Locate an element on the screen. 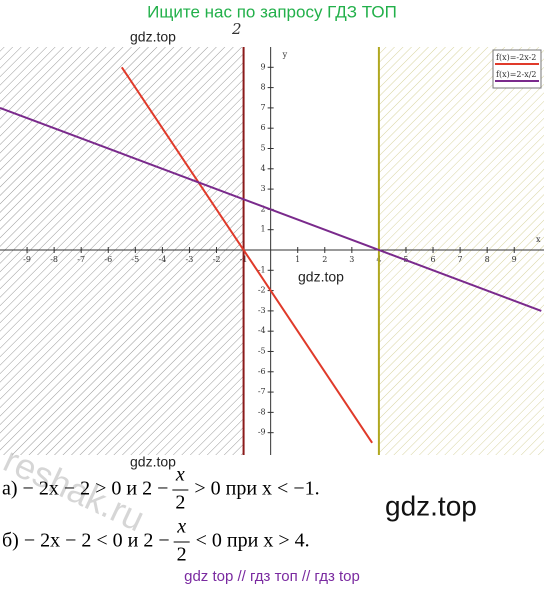 This screenshot has width=544, height=591. y-tick-label: -2 is located at coordinates (262, 290).